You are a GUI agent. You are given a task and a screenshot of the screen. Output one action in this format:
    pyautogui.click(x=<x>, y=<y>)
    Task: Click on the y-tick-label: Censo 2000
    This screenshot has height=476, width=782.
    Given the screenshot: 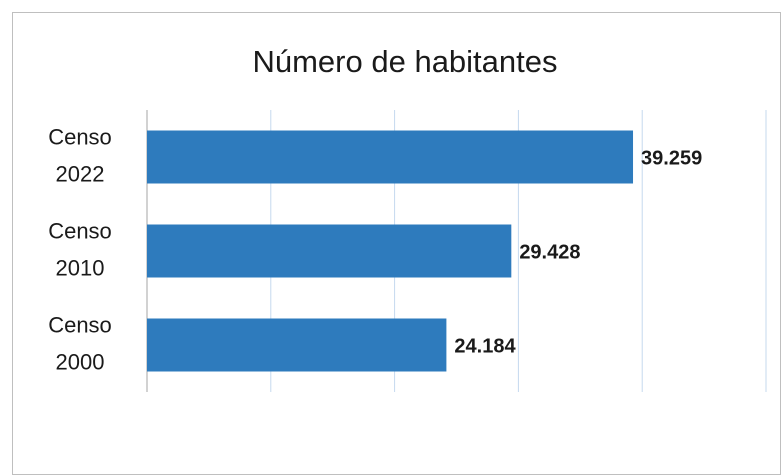 What is the action you would take?
    pyautogui.click(x=80, y=343)
    